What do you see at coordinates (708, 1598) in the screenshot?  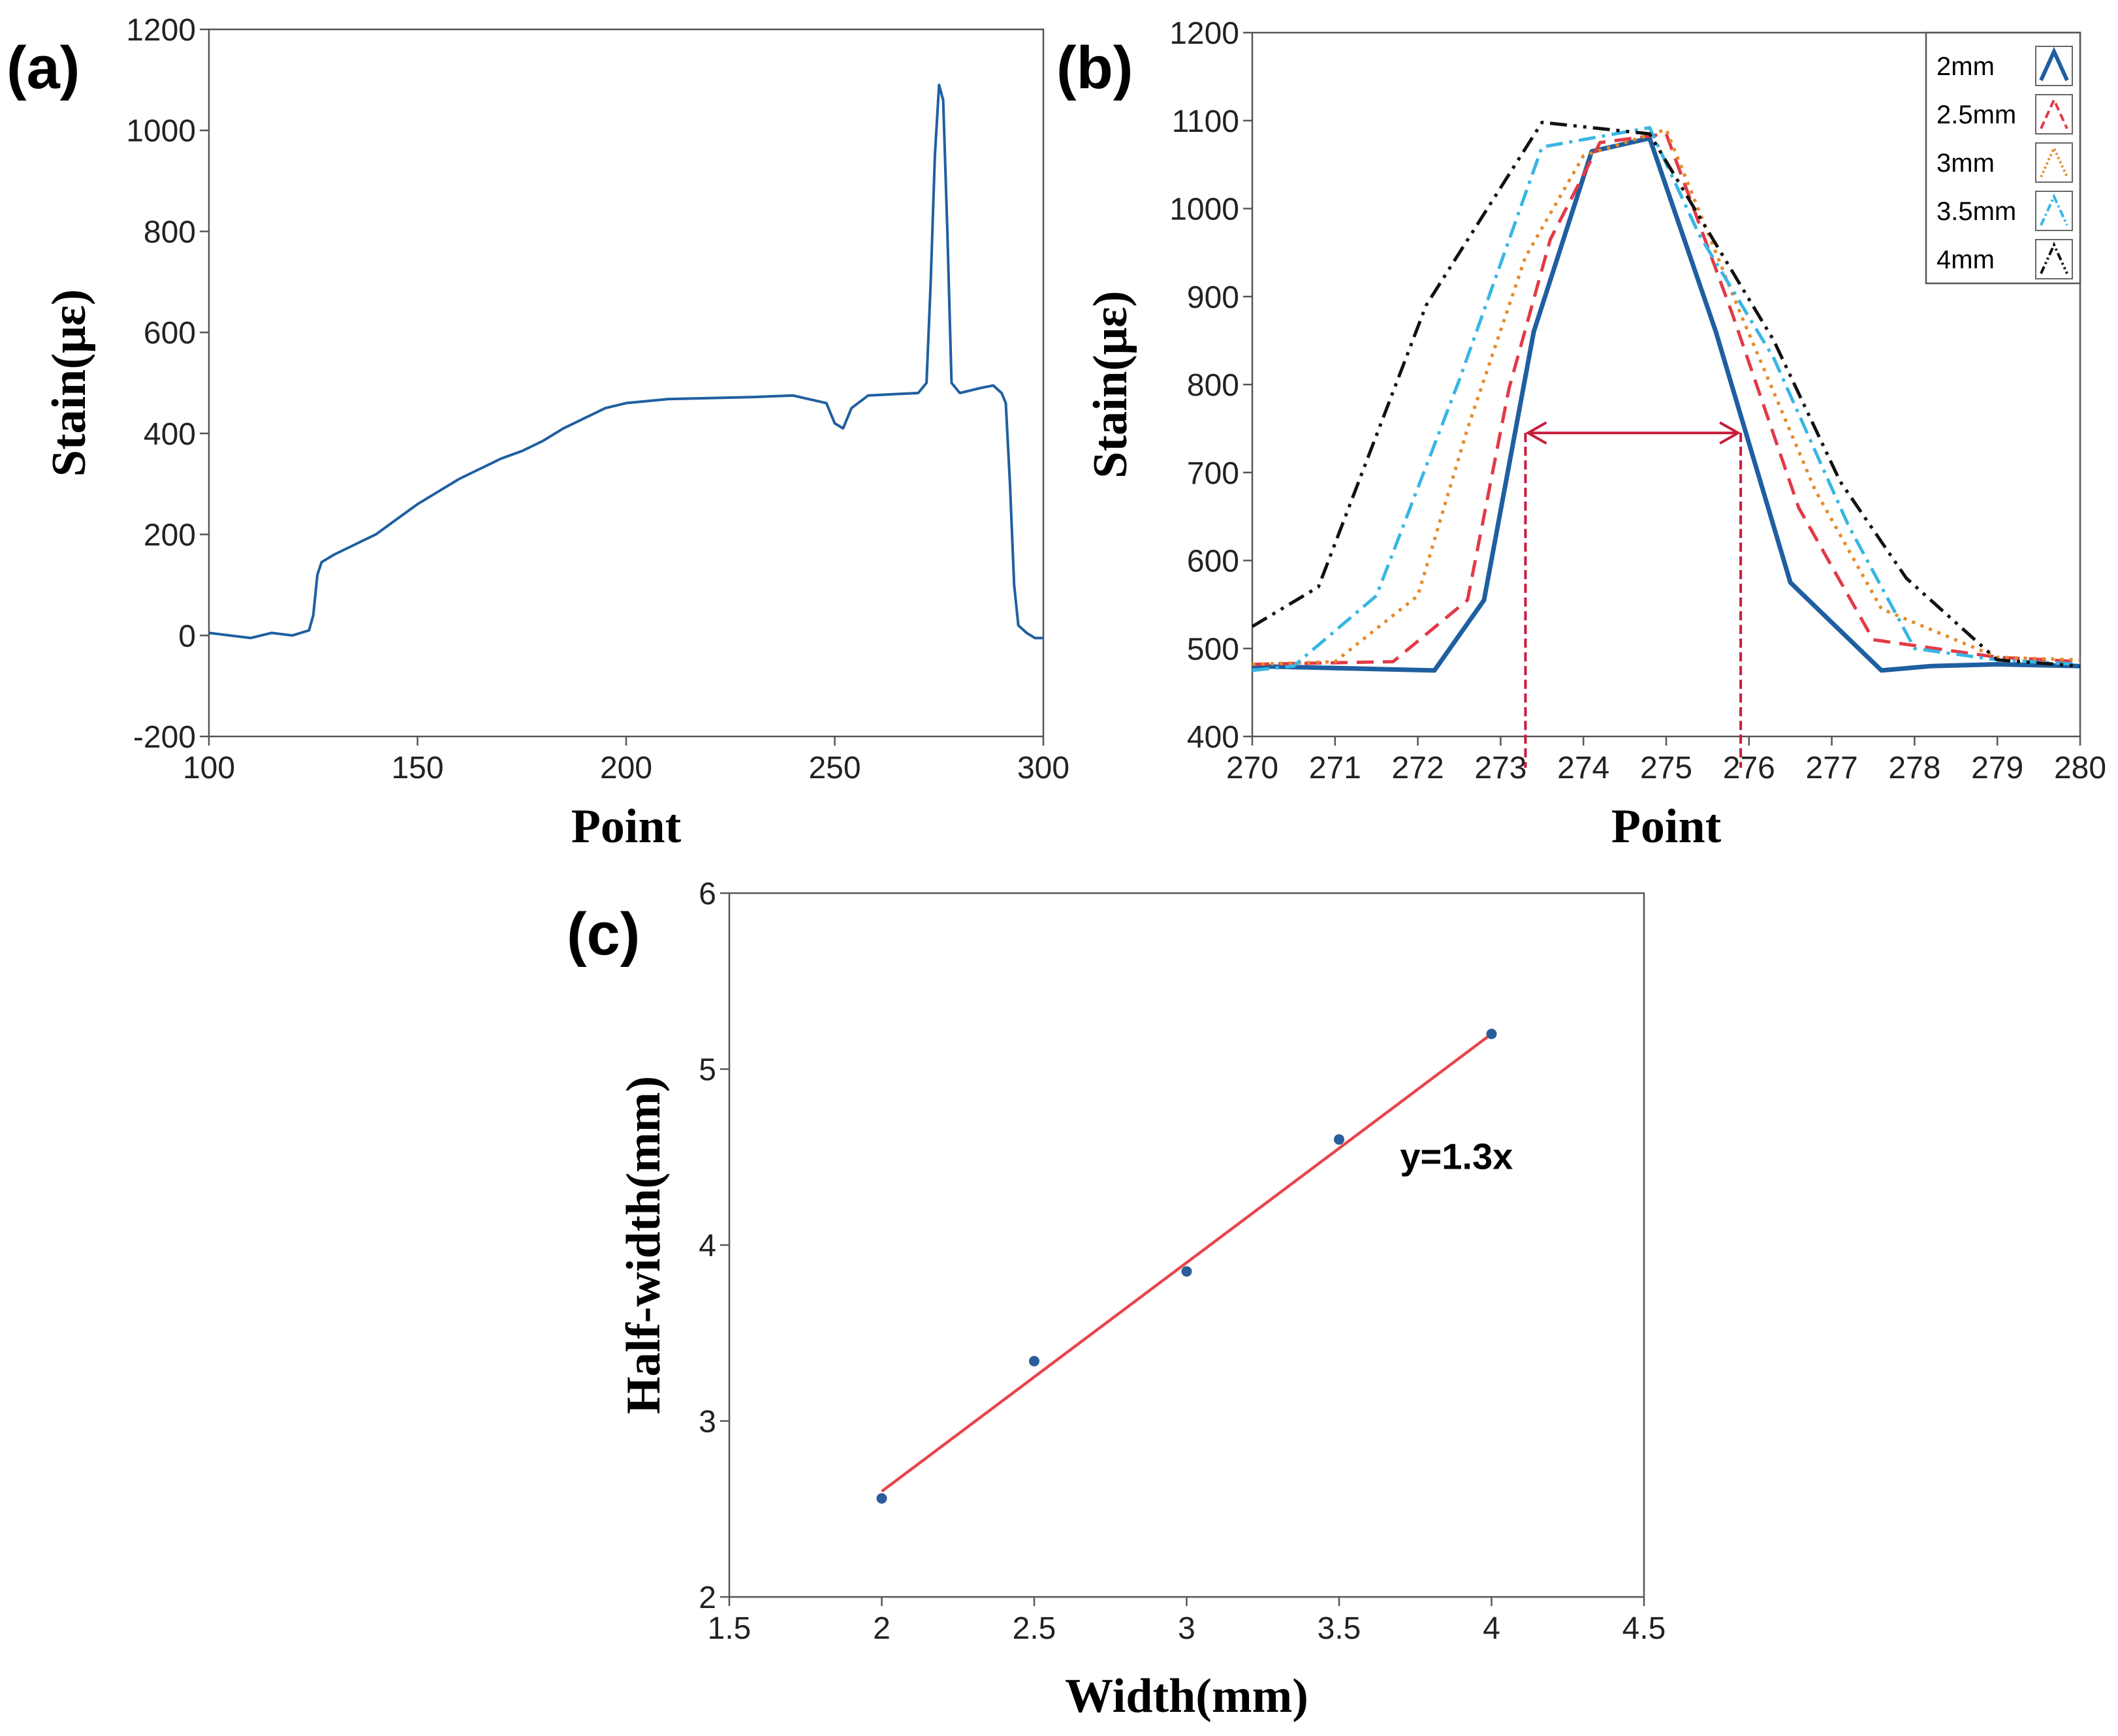 I see `y-tick-label: 2` at bounding box center [708, 1598].